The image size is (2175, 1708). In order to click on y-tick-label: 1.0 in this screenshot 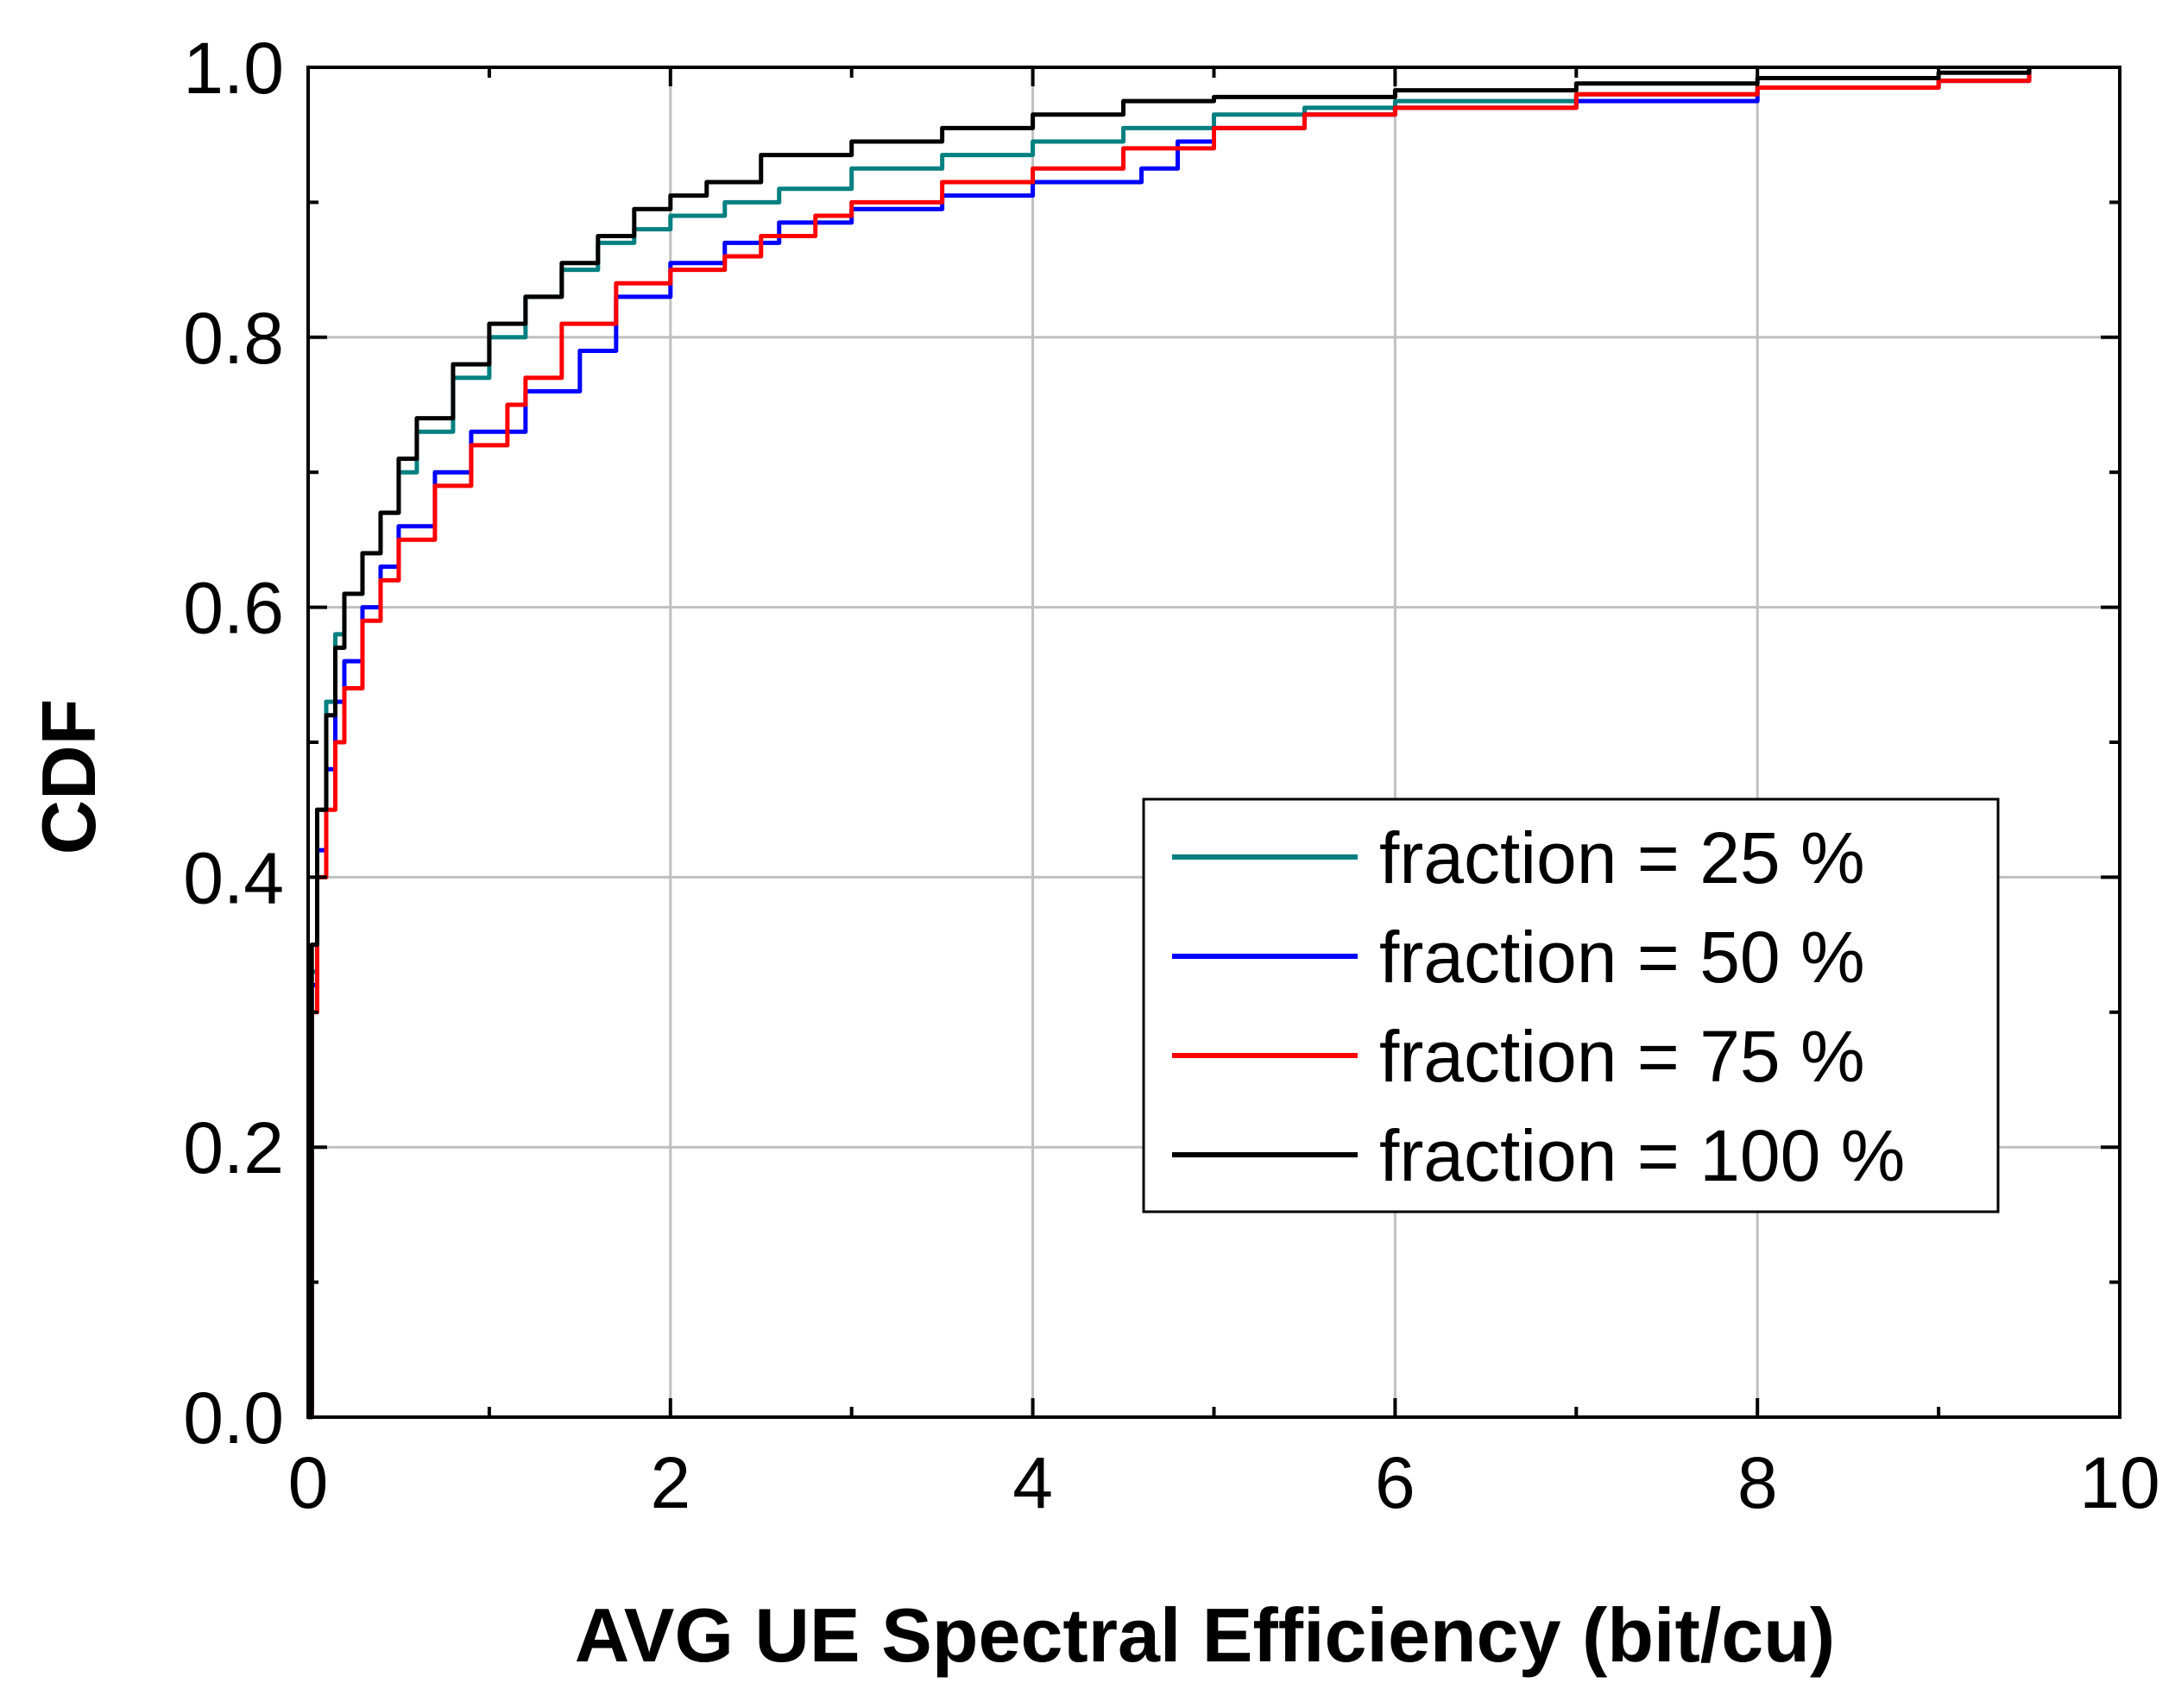, I will do `click(234, 68)`.